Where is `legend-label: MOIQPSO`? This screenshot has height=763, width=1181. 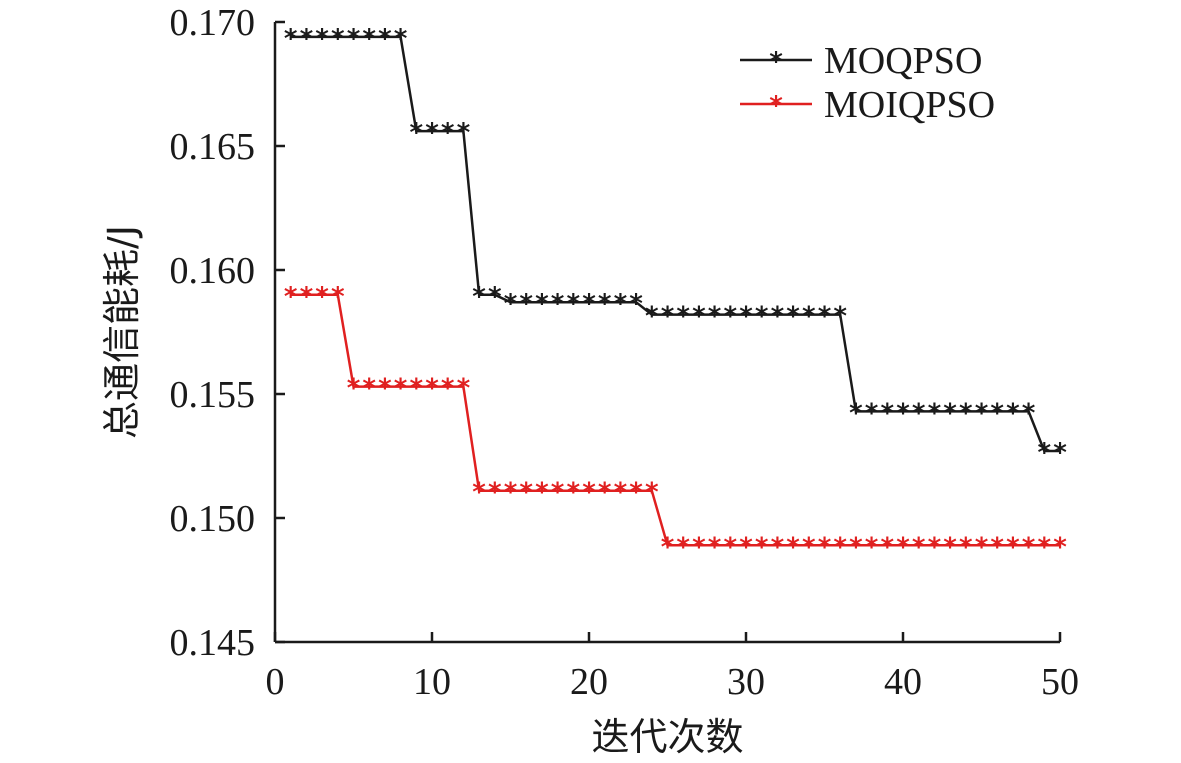 legend-label: MOIQPSO is located at coordinates (909, 105).